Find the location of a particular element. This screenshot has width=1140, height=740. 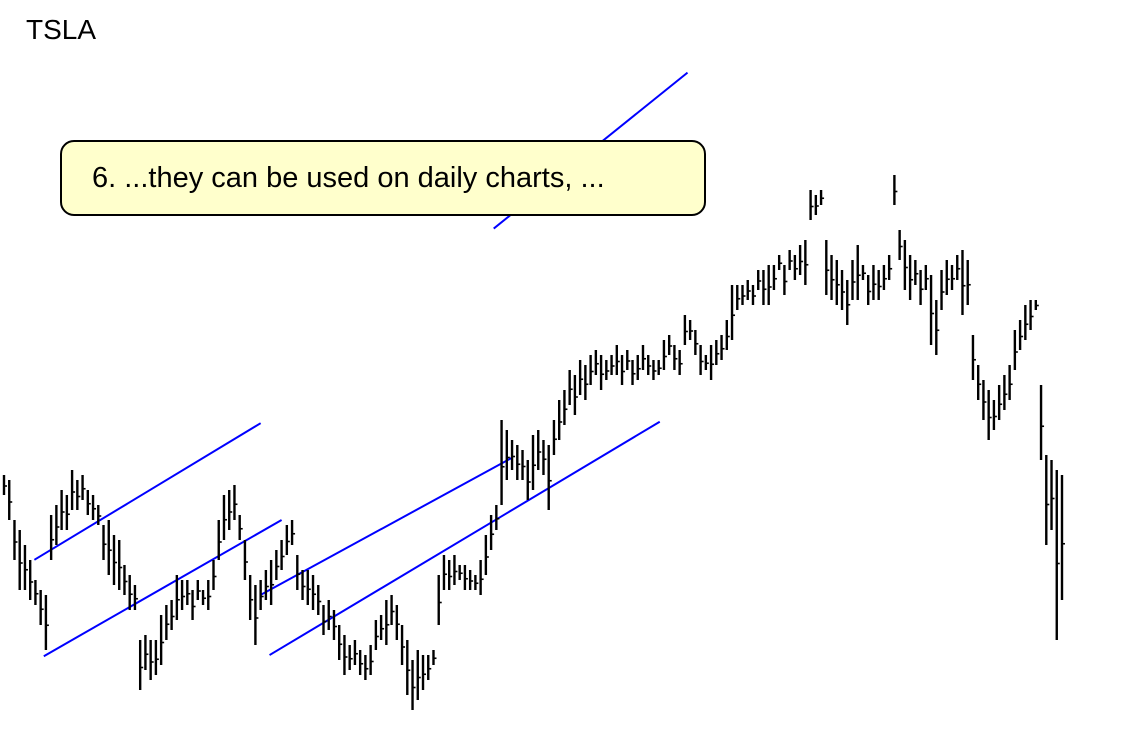

ticker-label: TSLA is located at coordinates (61, 29).